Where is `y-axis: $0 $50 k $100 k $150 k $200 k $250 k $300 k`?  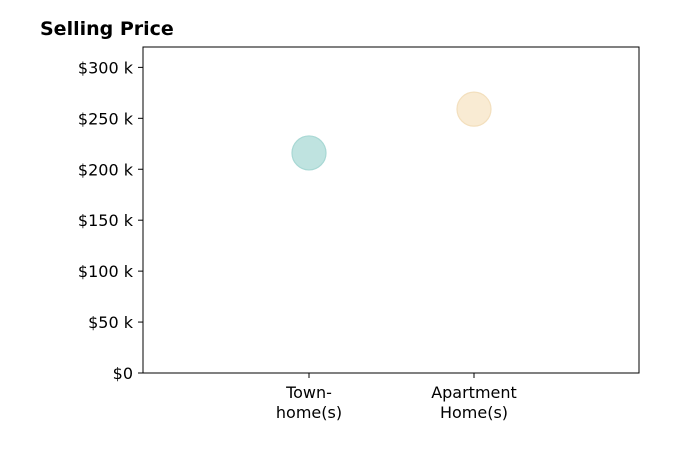 y-axis: $0 $50 k $100 k $150 k $200 k $250 k $300 k is located at coordinates (110, 220).